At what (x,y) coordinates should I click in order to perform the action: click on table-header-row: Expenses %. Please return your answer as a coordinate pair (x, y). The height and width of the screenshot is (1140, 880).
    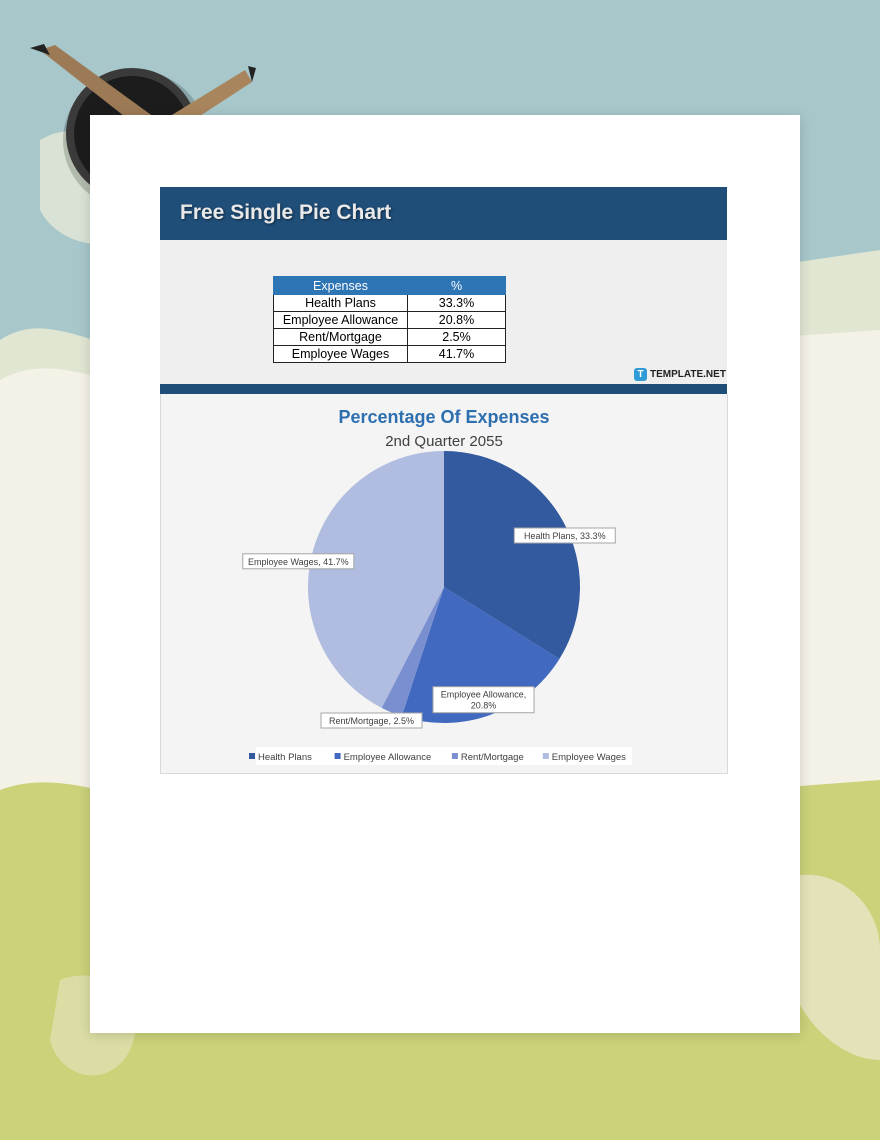
    Looking at the image, I should click on (389, 285).